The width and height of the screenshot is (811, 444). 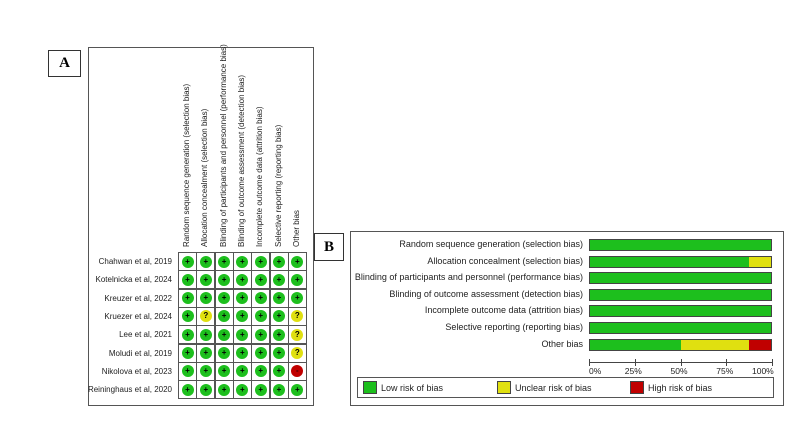 I want to click on bar-segment-low, so click(x=635, y=344).